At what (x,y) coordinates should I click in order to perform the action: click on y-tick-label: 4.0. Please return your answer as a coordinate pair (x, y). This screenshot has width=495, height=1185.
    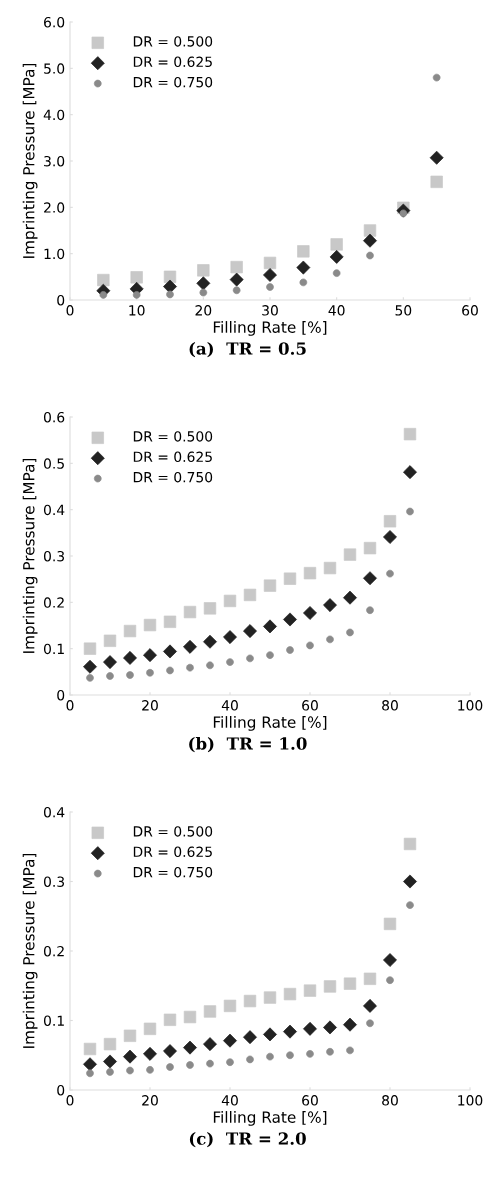
    Looking at the image, I should click on (54, 115).